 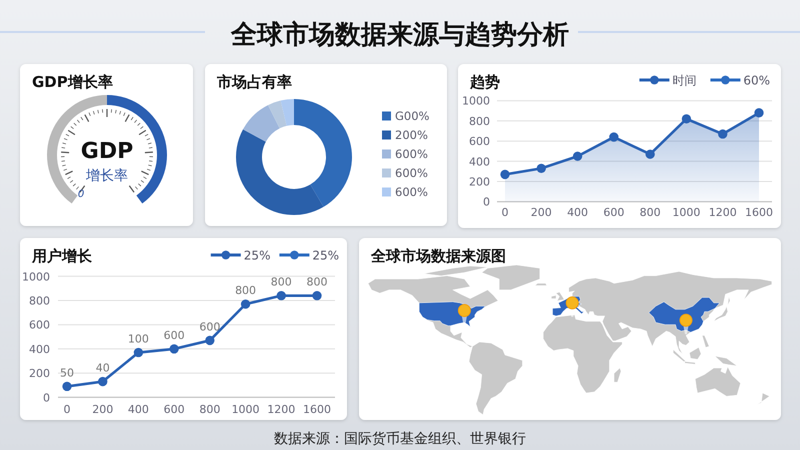 What do you see at coordinates (254, 82) in the screenshot?
I see `chart-title: 市场占有率` at bounding box center [254, 82].